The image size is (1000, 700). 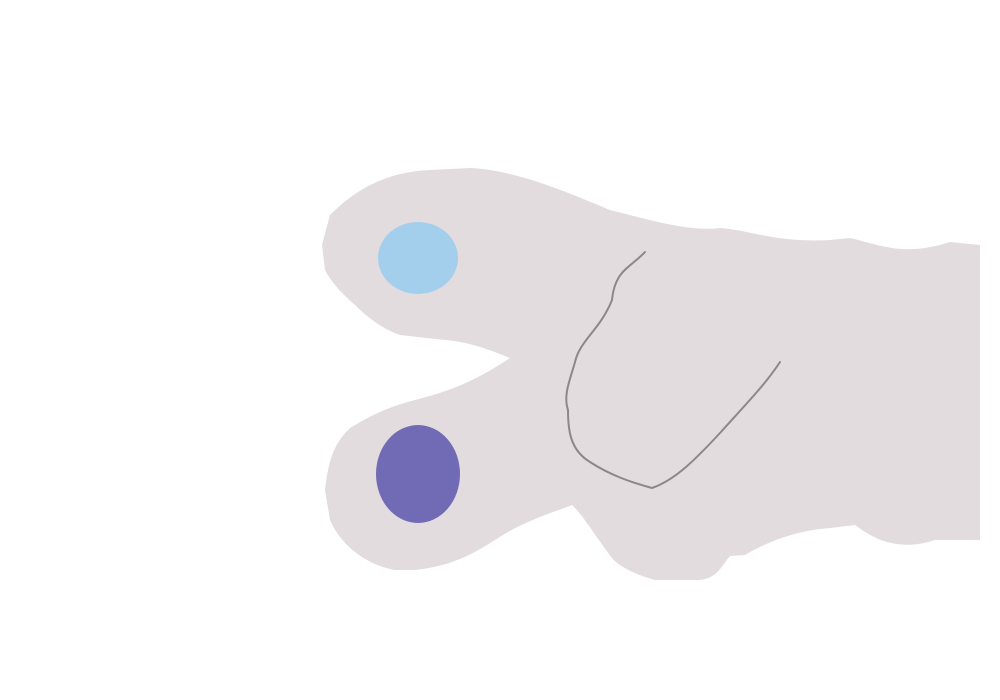 I want to click on purple-ellipse, so click(x=418, y=474).